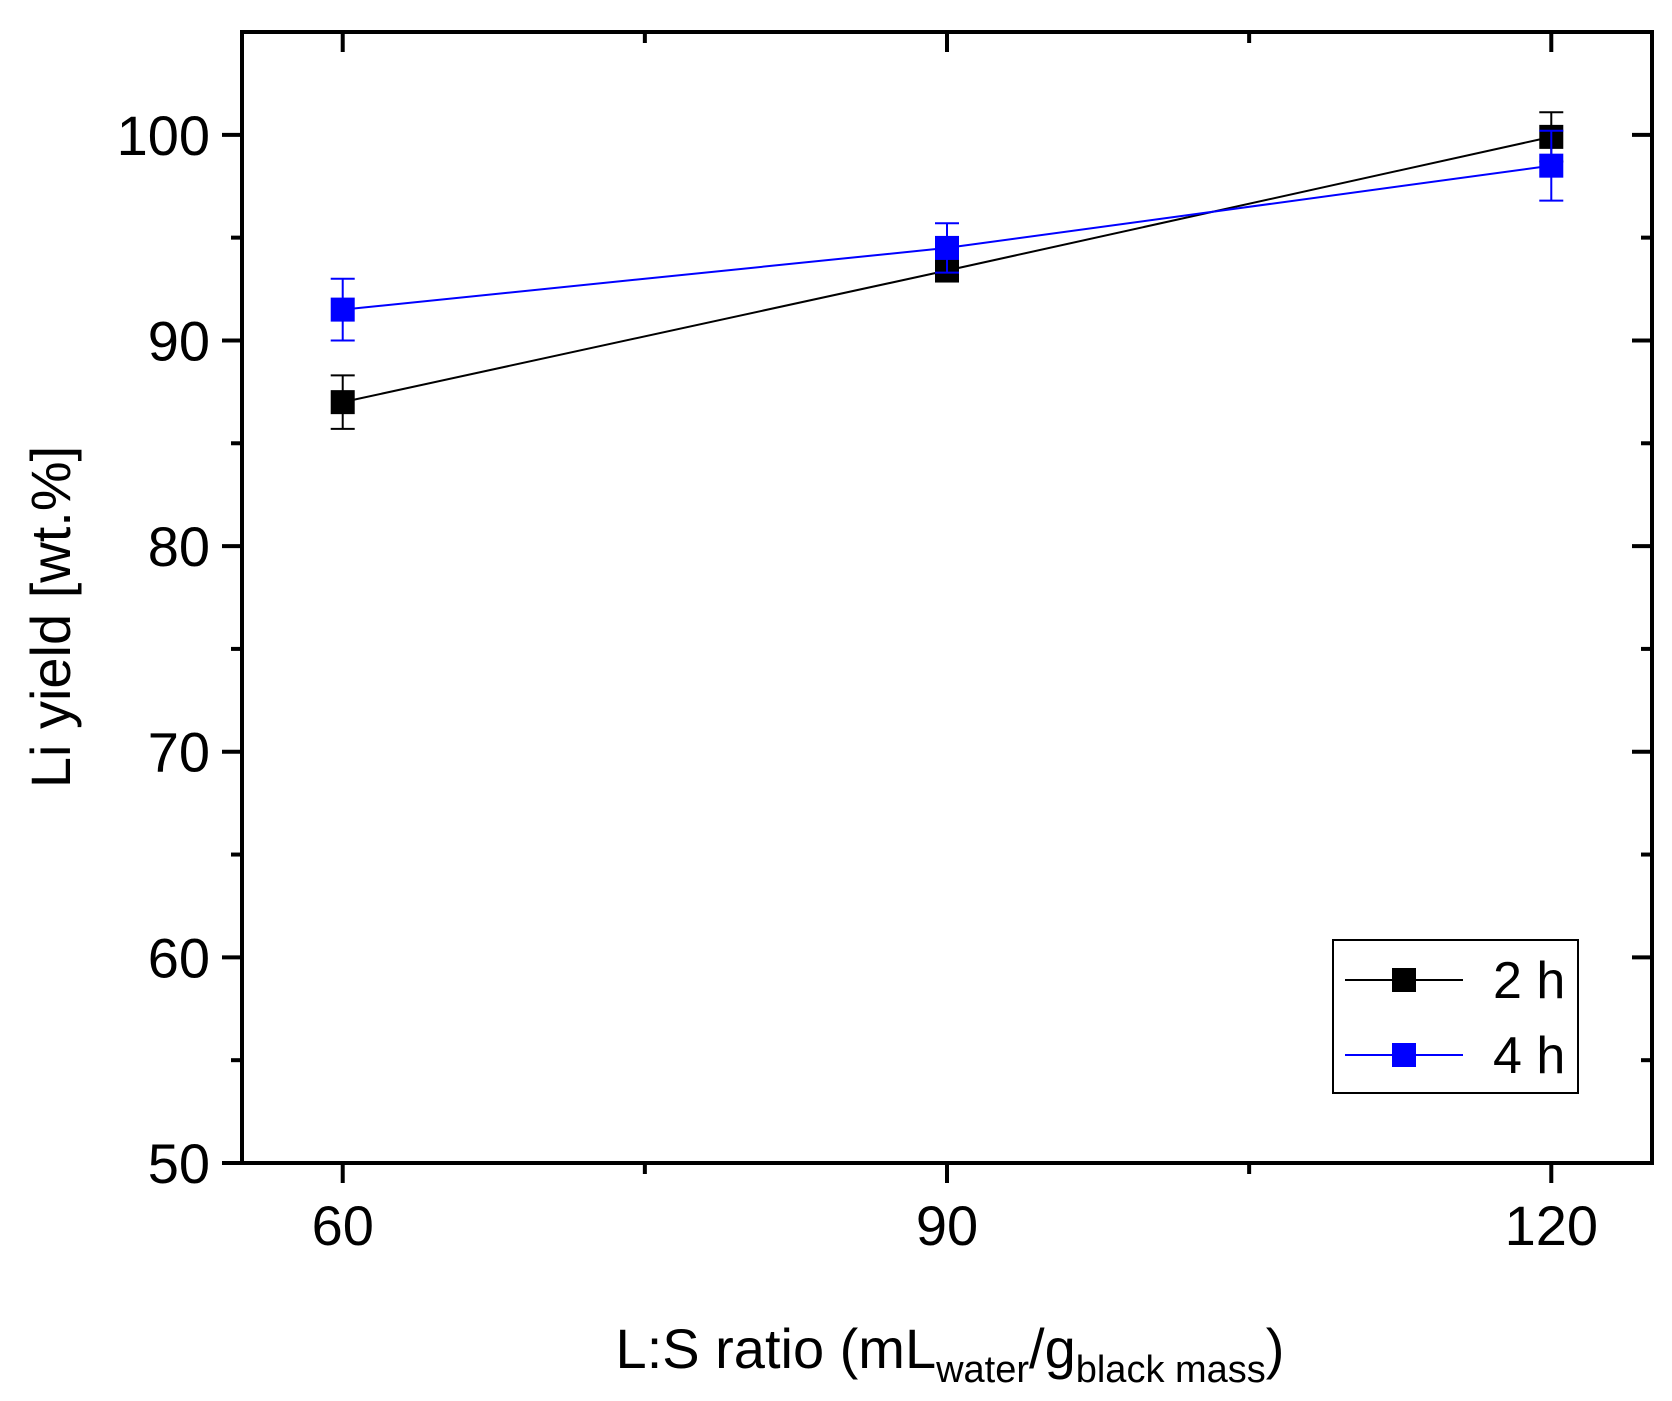  What do you see at coordinates (179, 340) in the screenshot?
I see `y-tick-label: 90` at bounding box center [179, 340].